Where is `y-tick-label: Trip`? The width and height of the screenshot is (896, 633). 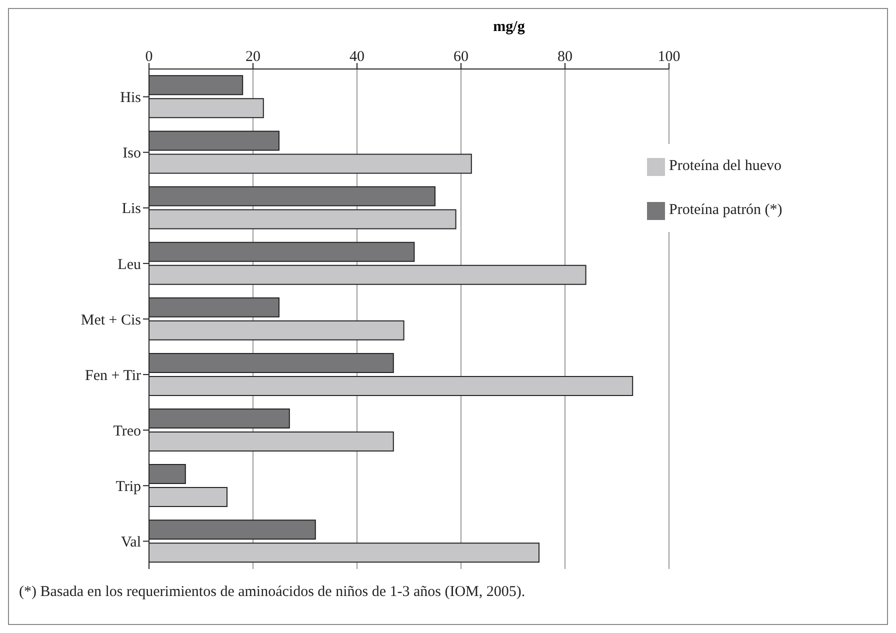 y-tick-label: Trip is located at coordinates (128, 486).